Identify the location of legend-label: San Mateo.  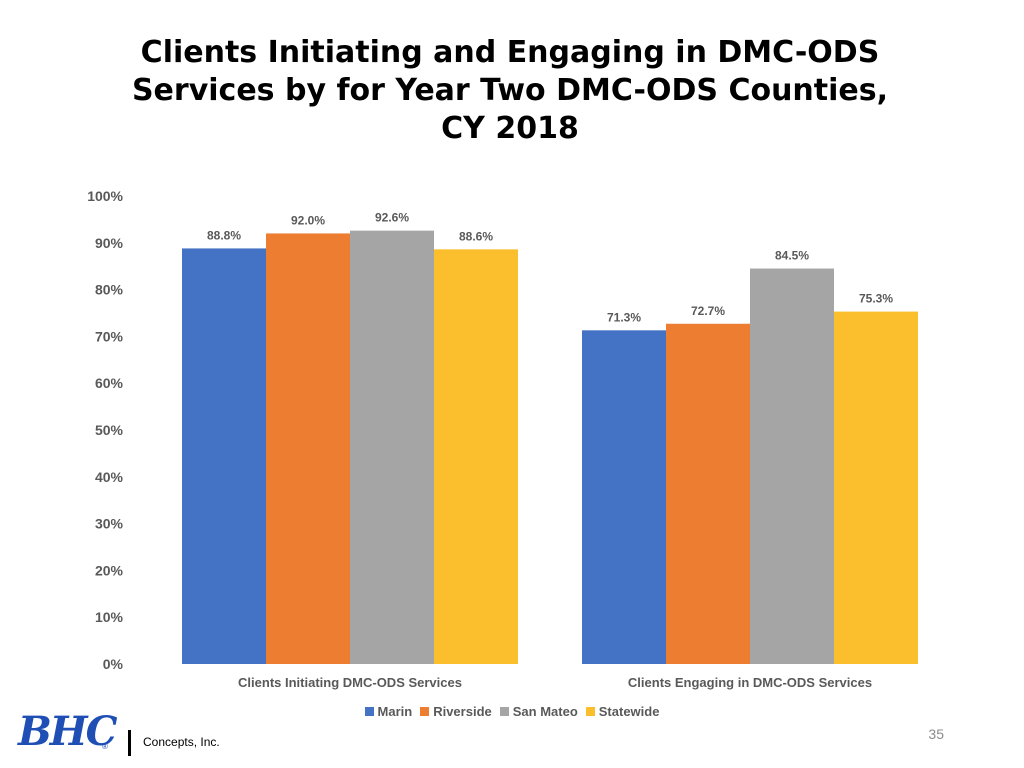
(545, 711).